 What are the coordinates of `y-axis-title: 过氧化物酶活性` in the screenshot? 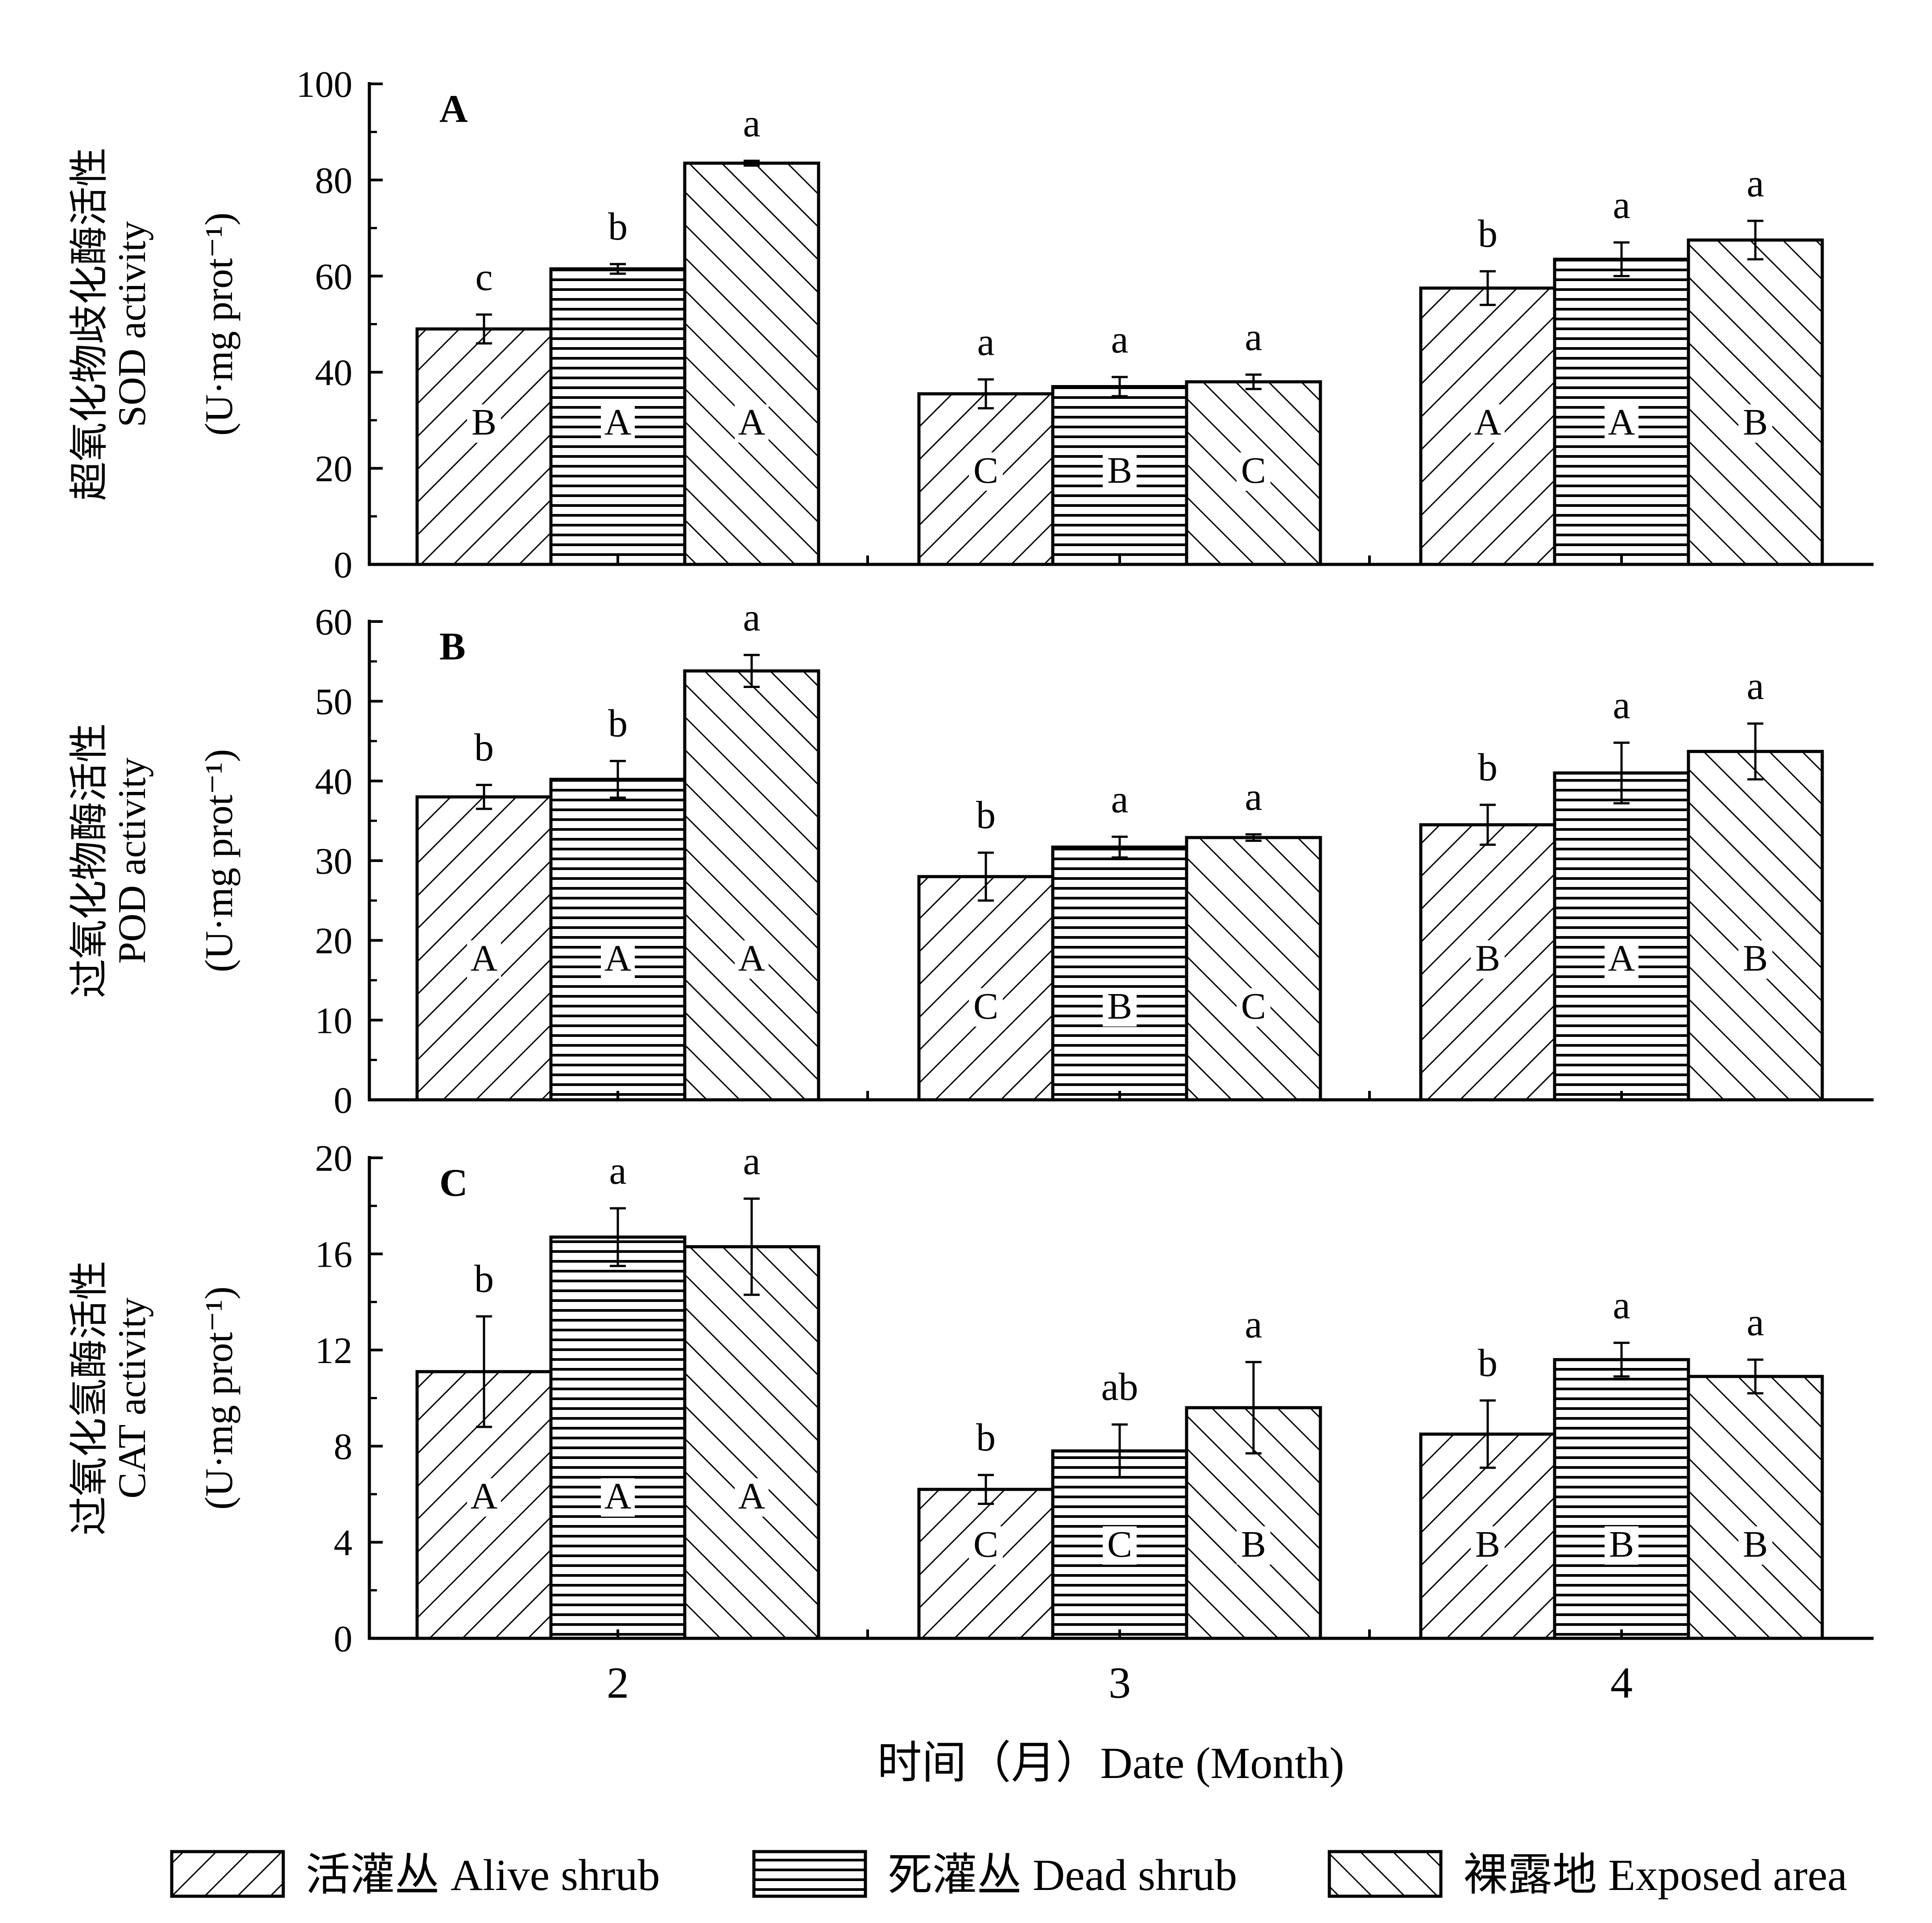 It's located at (90, 861).